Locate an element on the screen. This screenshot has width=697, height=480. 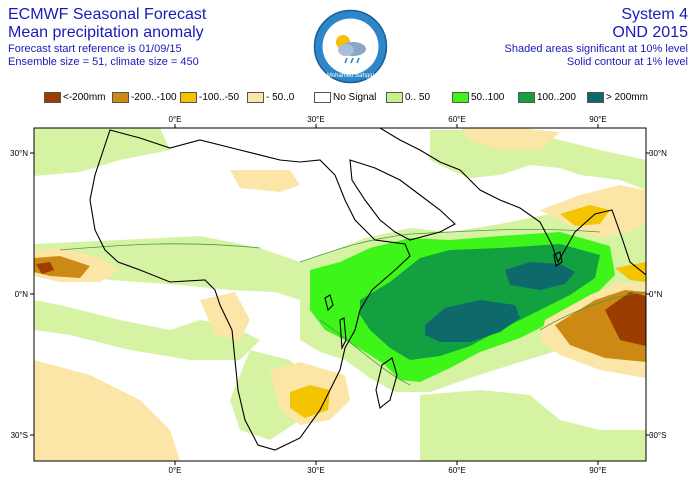
lon-label-bottom: 90°E is located at coordinates (597, 470).